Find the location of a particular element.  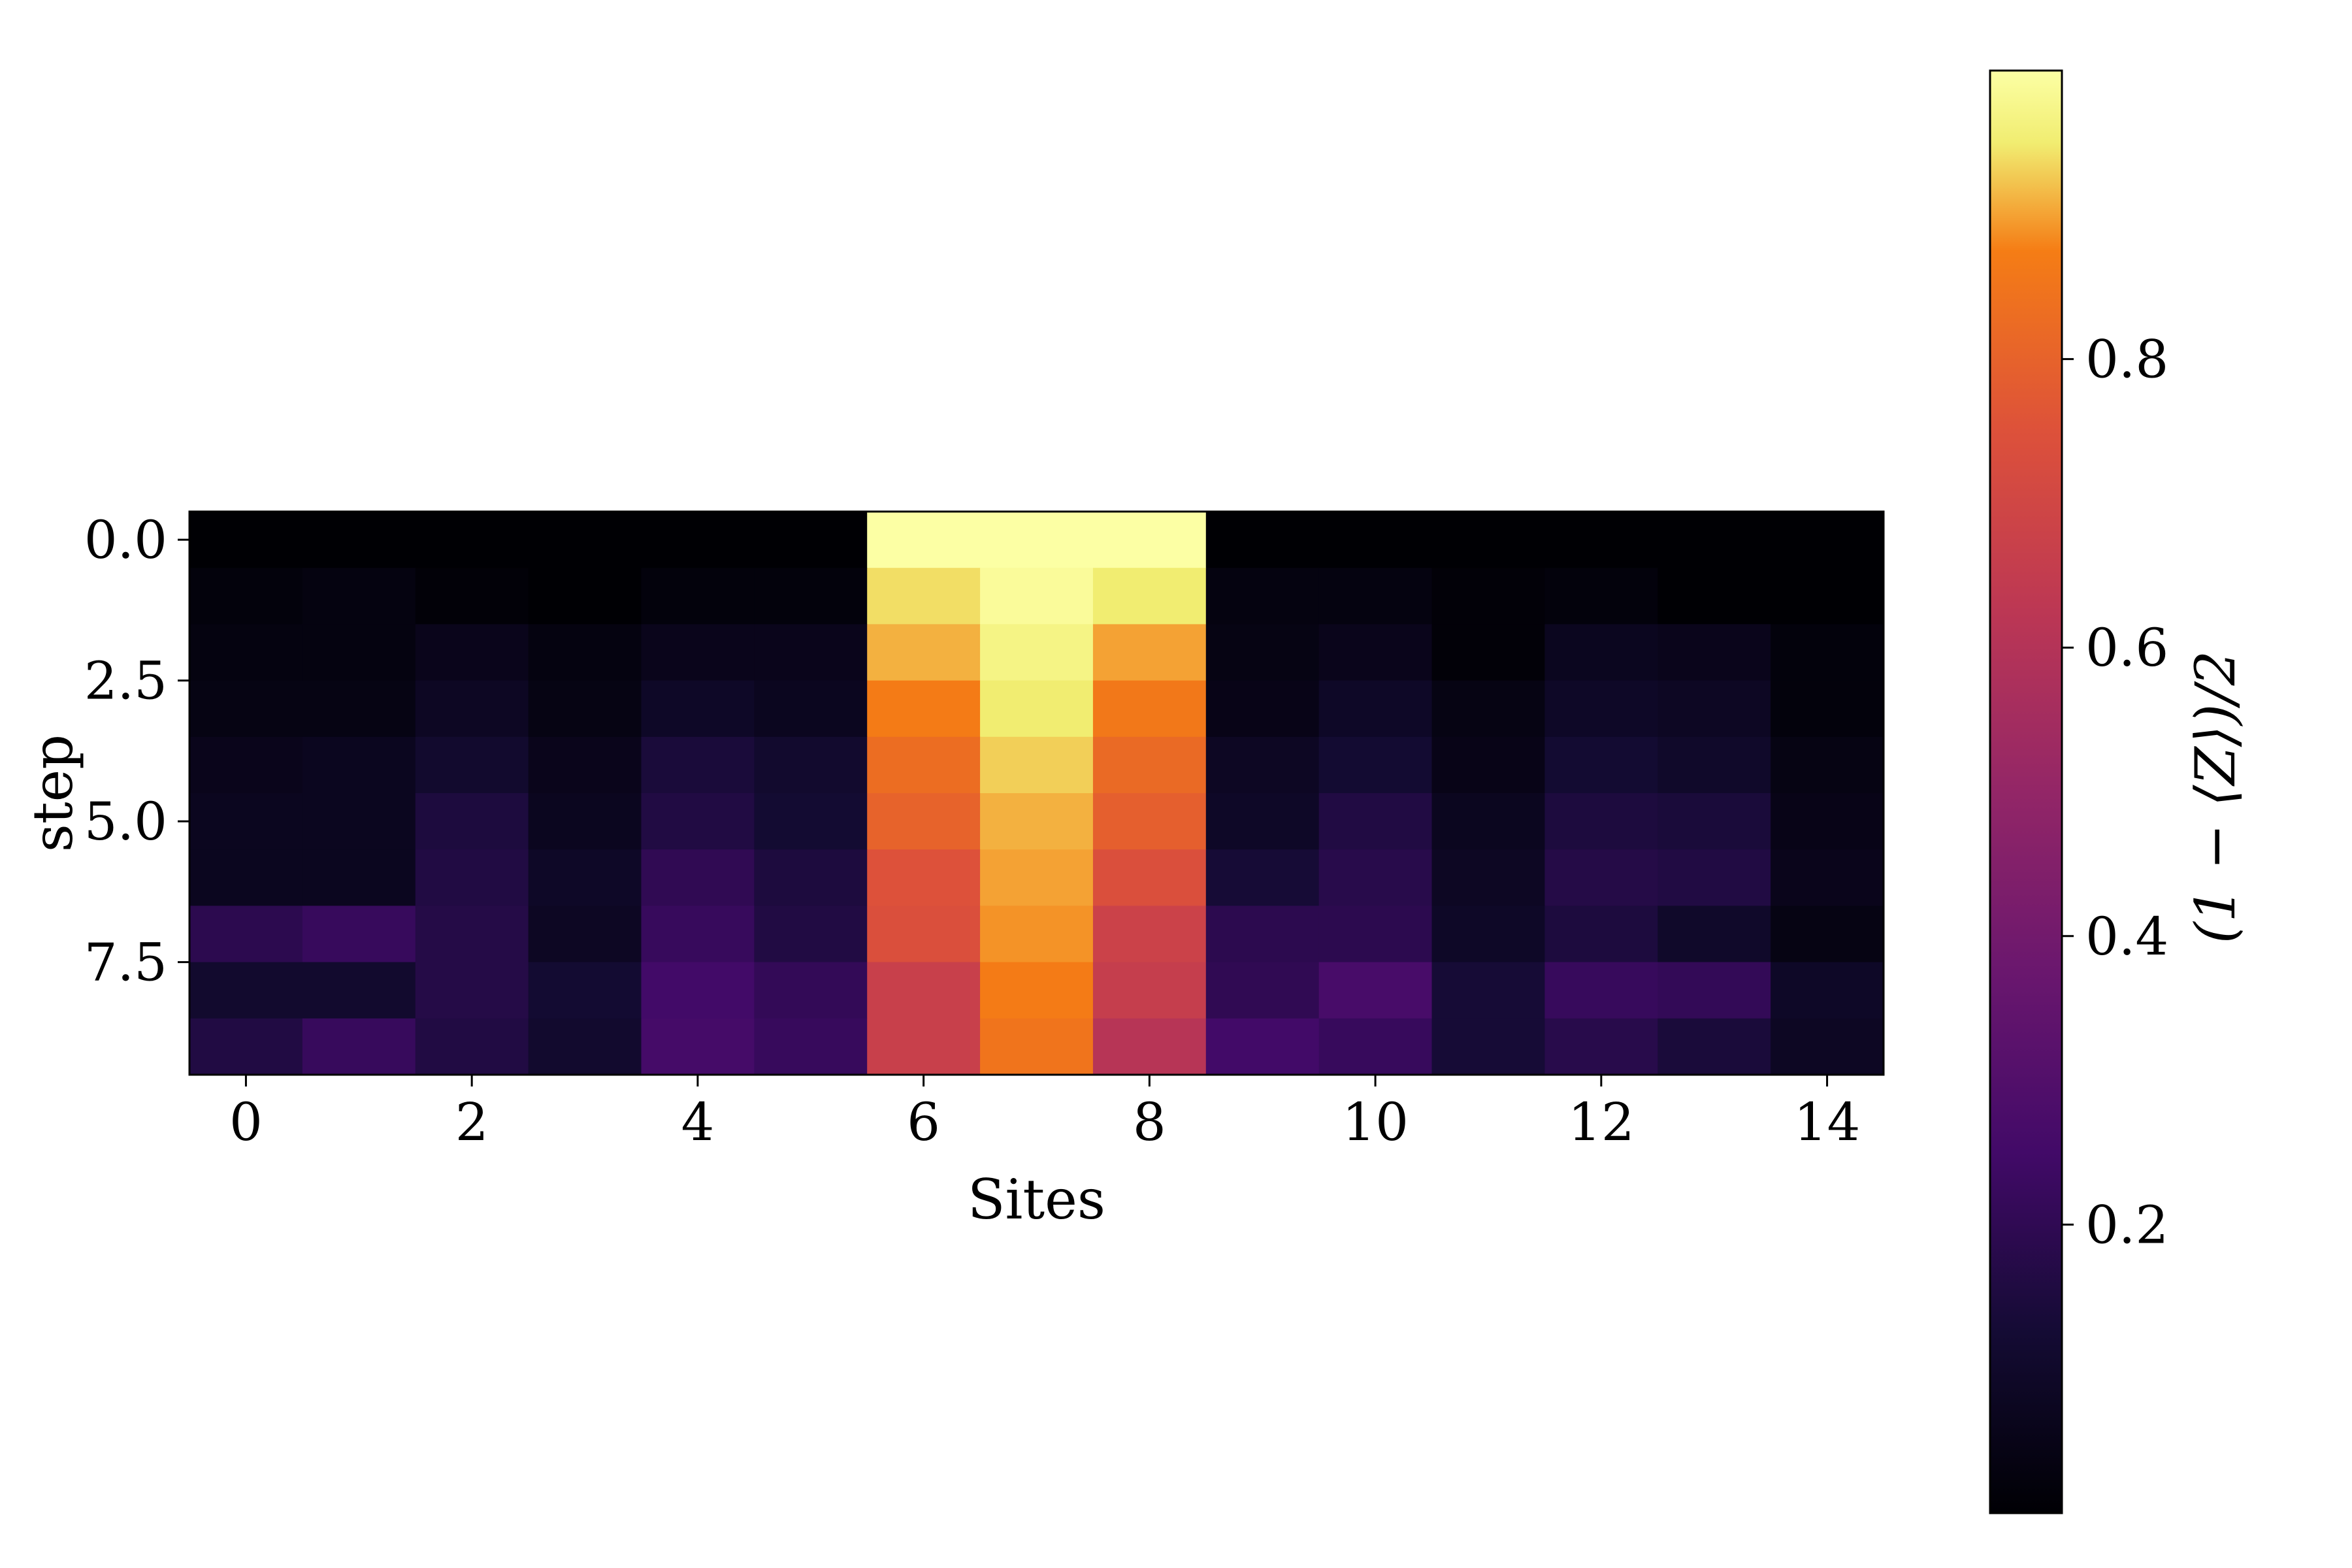

colorbar-tick-label: 0.8 is located at coordinates (2126, 359).